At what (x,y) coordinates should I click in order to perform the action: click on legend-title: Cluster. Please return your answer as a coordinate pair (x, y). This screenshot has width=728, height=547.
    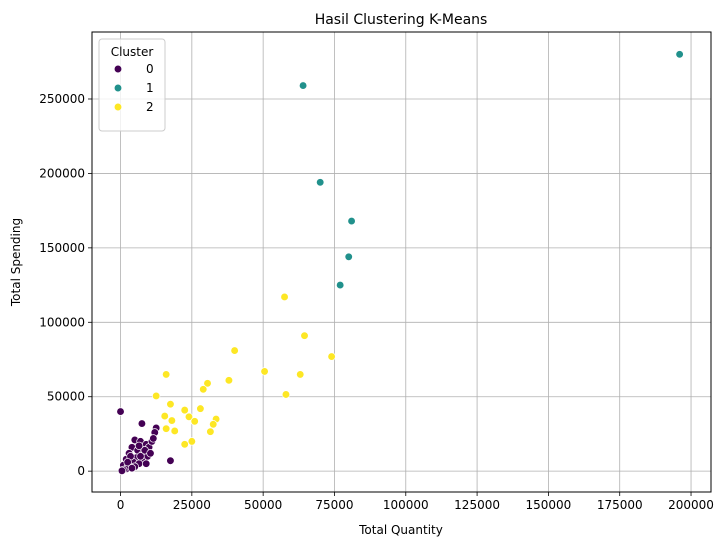
    Looking at the image, I should click on (132, 52).